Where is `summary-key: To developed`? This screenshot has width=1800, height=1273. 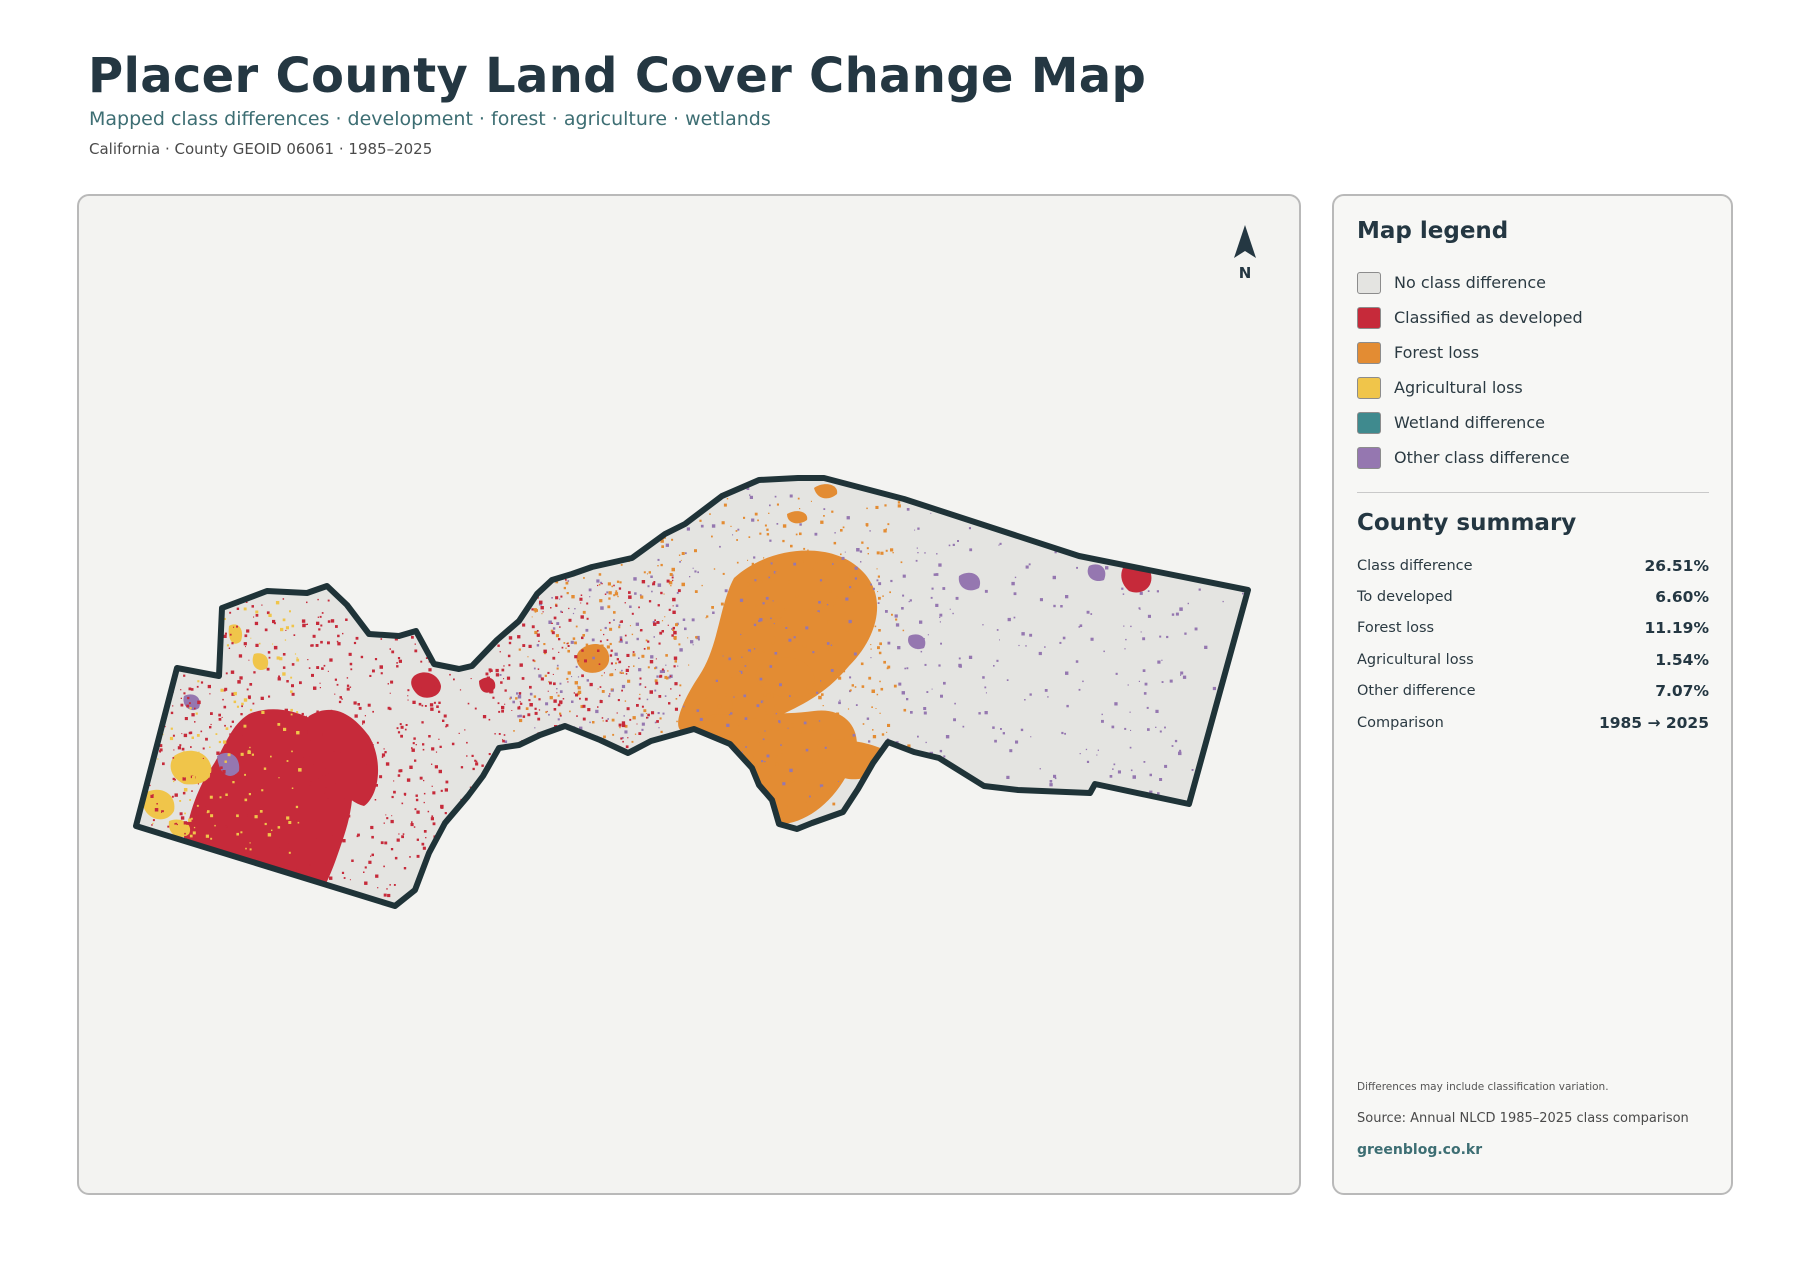
summary-key: To developed is located at coordinates (1405, 597).